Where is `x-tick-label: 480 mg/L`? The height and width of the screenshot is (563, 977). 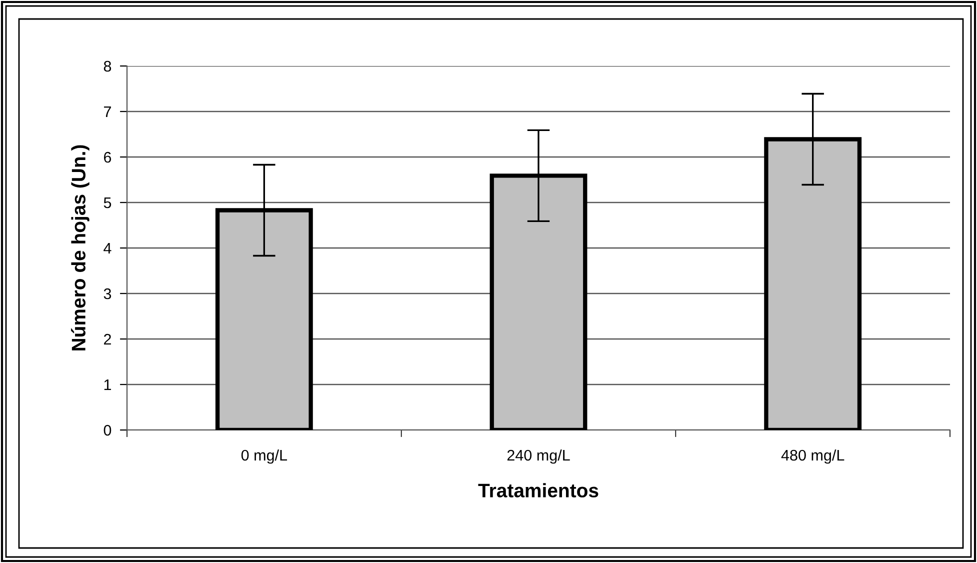
x-tick-label: 480 mg/L is located at coordinates (812, 456).